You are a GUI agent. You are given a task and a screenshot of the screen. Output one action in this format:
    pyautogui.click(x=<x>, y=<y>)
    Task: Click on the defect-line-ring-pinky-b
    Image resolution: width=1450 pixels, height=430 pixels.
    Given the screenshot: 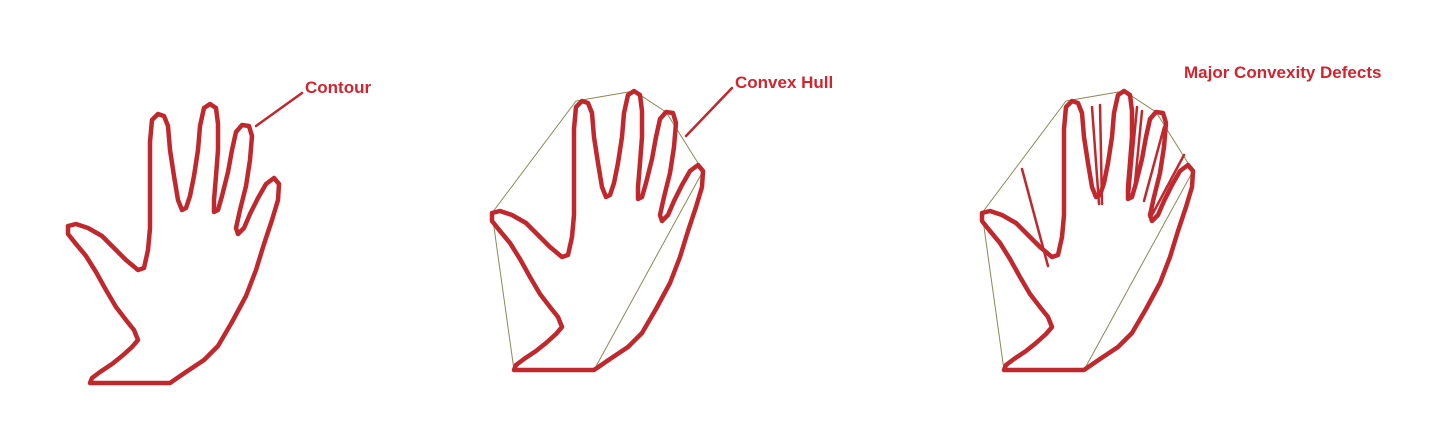 What is the action you would take?
    pyautogui.click(x=1154, y=164)
    